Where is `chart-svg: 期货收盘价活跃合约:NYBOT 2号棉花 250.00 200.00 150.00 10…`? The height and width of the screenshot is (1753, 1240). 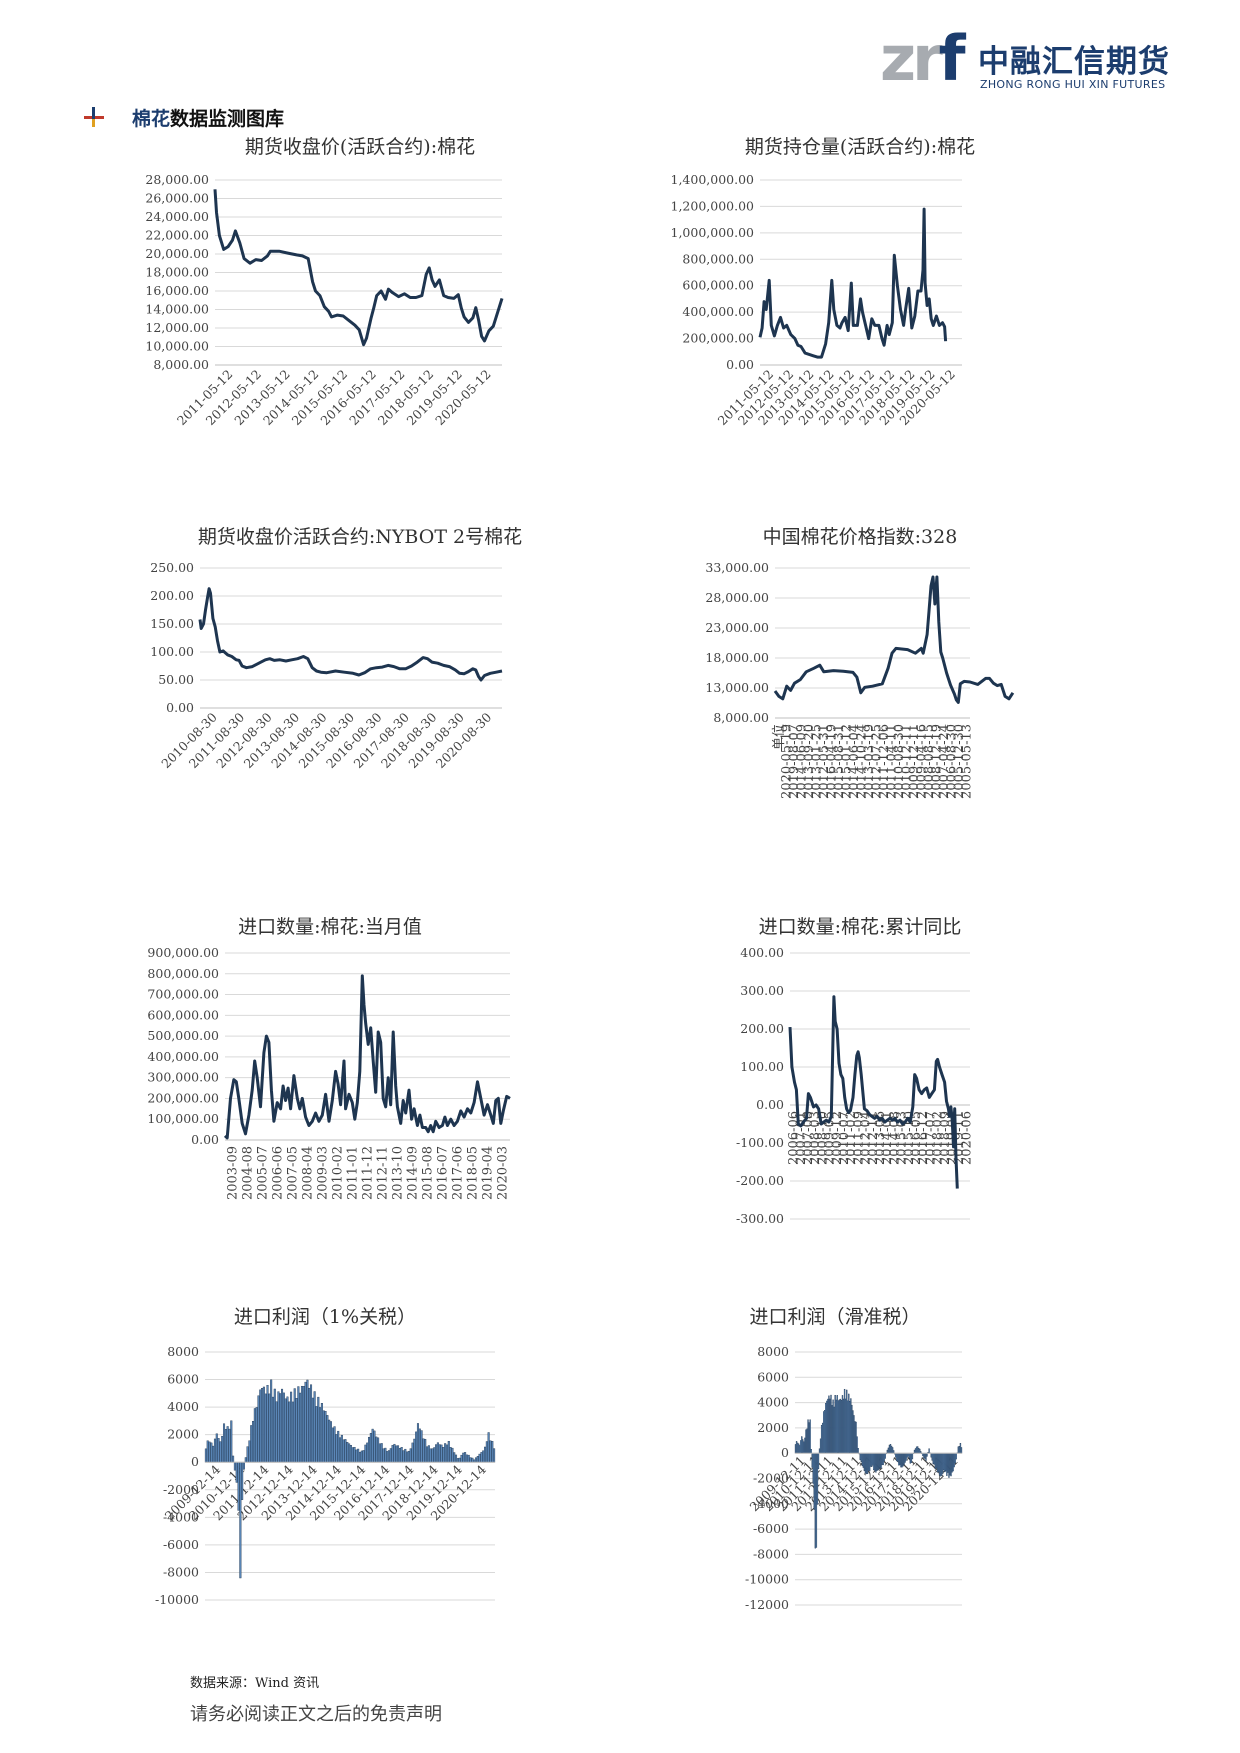
chart-svg: 期货收盘价活跃合约:NYBOT 2号棉花 250.00 200.00 150.00 10… is located at coordinates (336, 648).